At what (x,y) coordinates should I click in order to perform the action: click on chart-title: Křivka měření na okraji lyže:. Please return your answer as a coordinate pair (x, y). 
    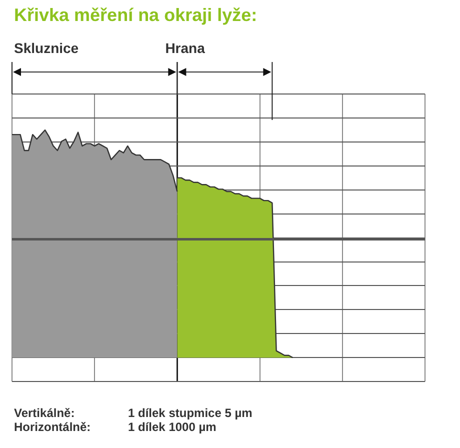
    Looking at the image, I should click on (136, 15).